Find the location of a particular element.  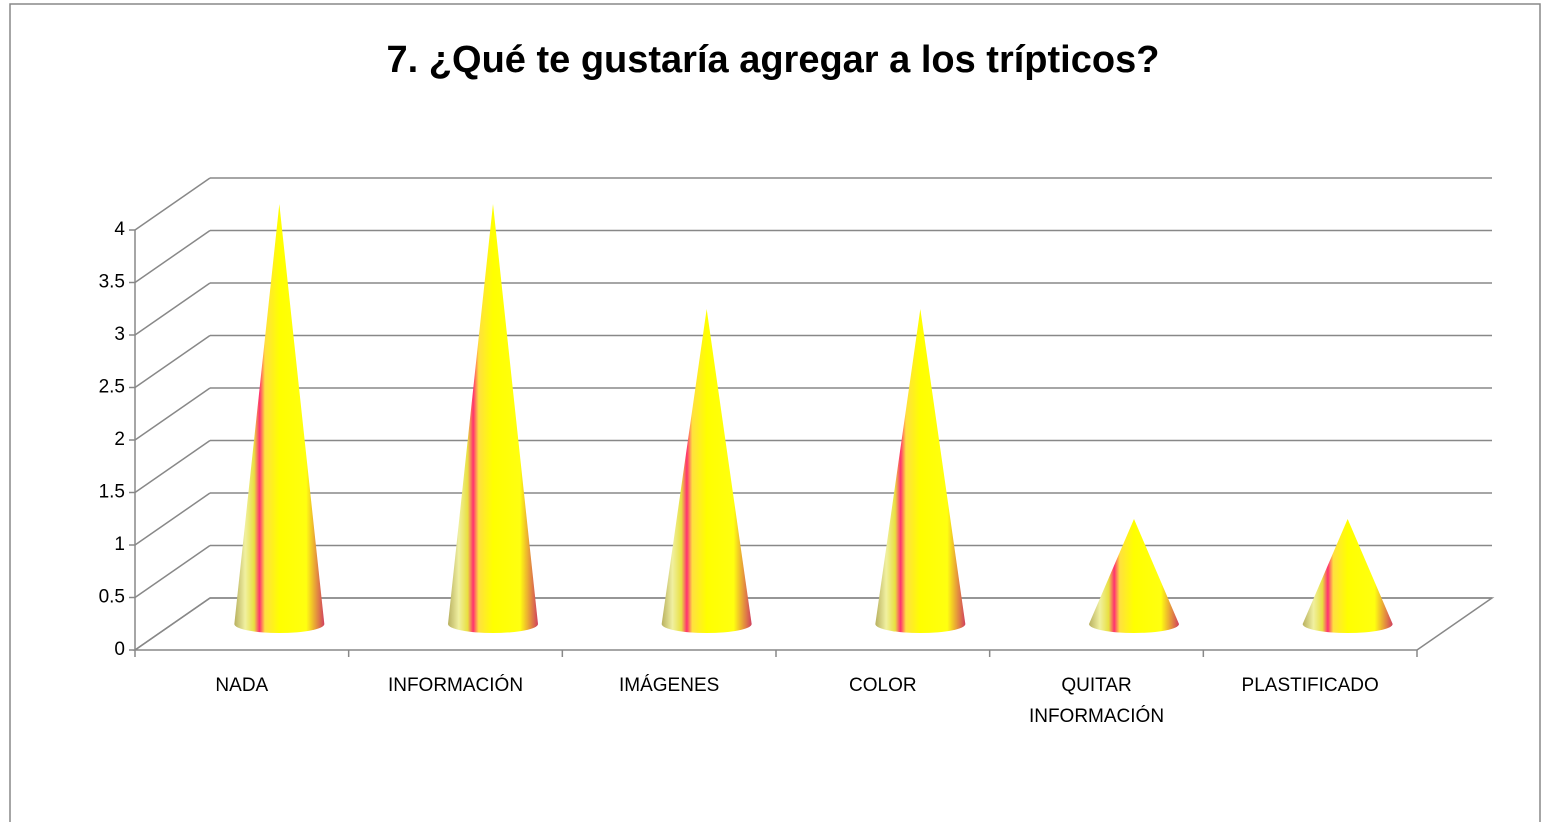

y-tick-label: 0.5 is located at coordinates (112, 597).